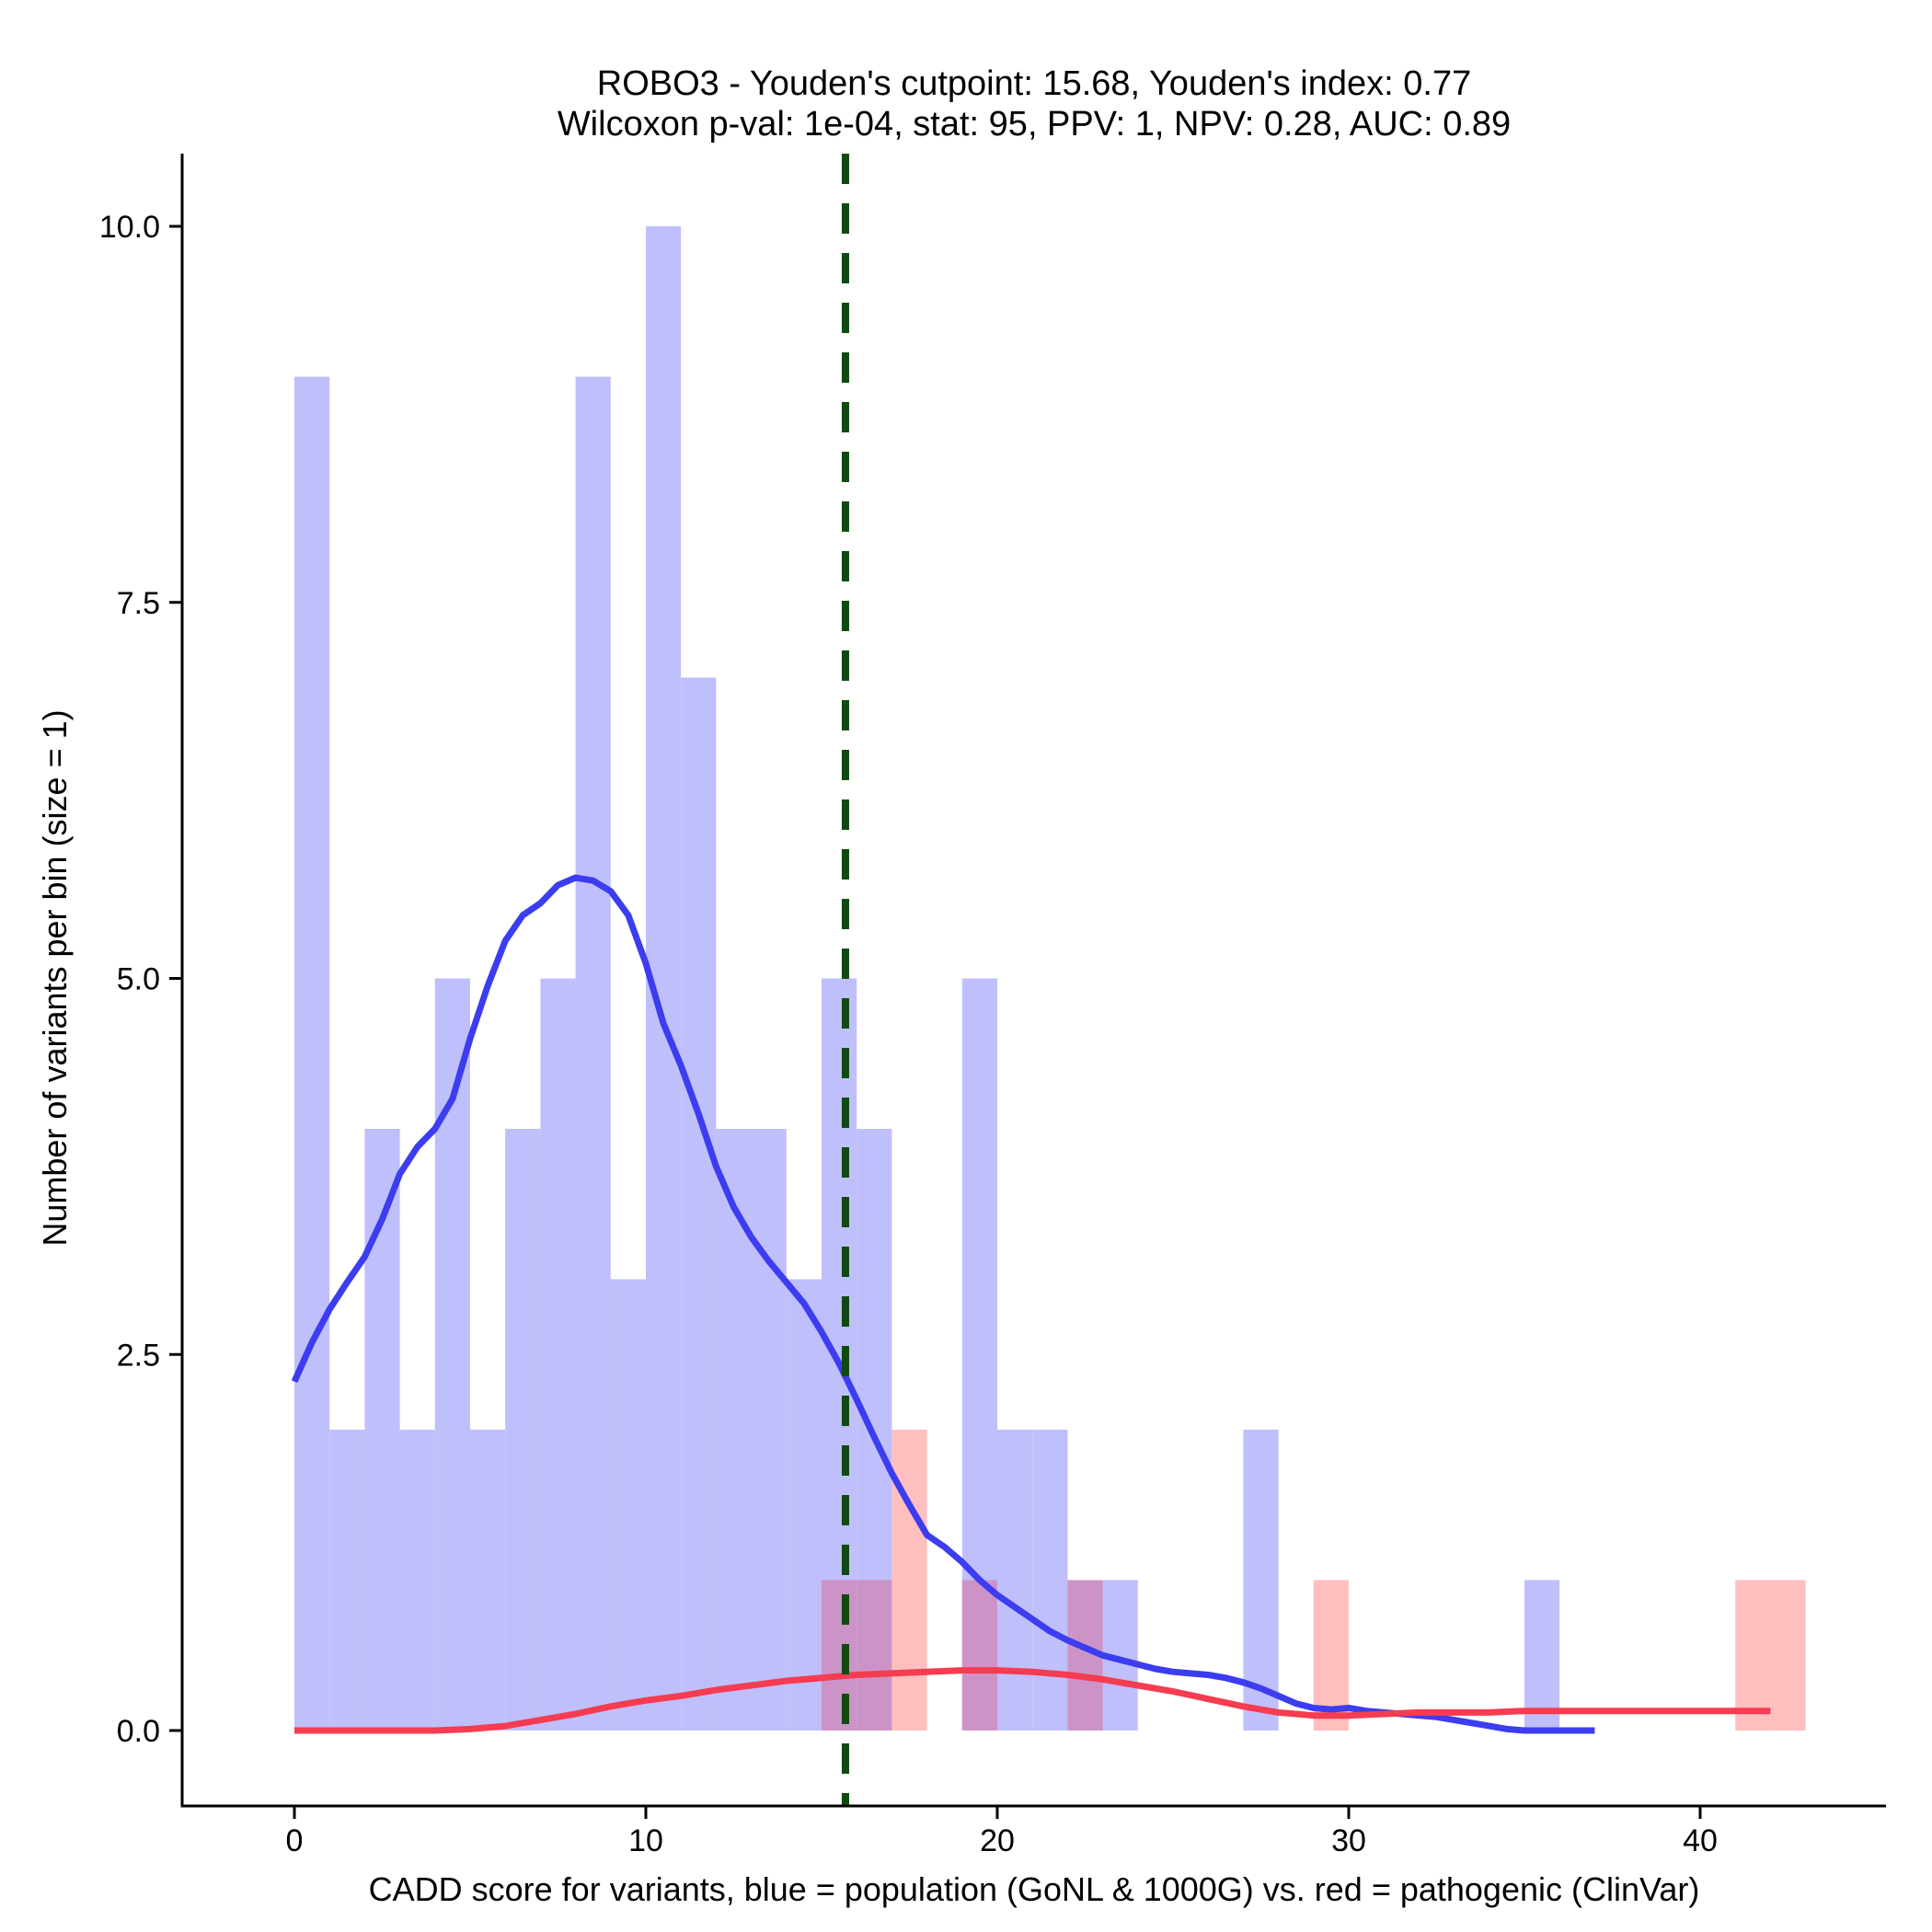 This screenshot has width=1932, height=1932. Describe the element at coordinates (1700, 1840) in the screenshot. I see `x-tick-label: 40` at that location.